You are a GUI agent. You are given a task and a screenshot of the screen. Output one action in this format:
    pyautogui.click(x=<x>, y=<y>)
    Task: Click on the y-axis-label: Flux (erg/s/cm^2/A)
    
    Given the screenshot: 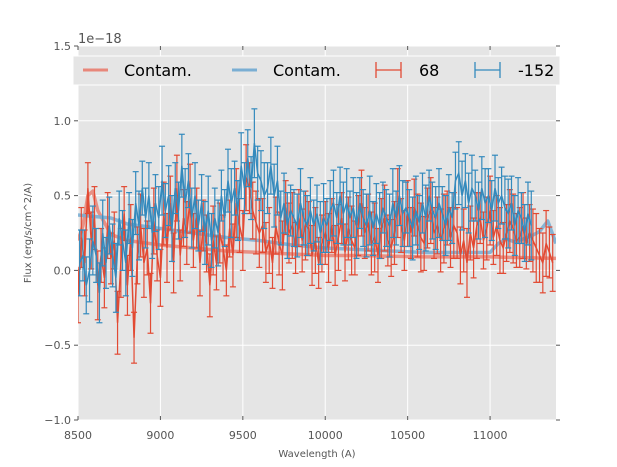 What is the action you would take?
    pyautogui.click(x=28, y=233)
    